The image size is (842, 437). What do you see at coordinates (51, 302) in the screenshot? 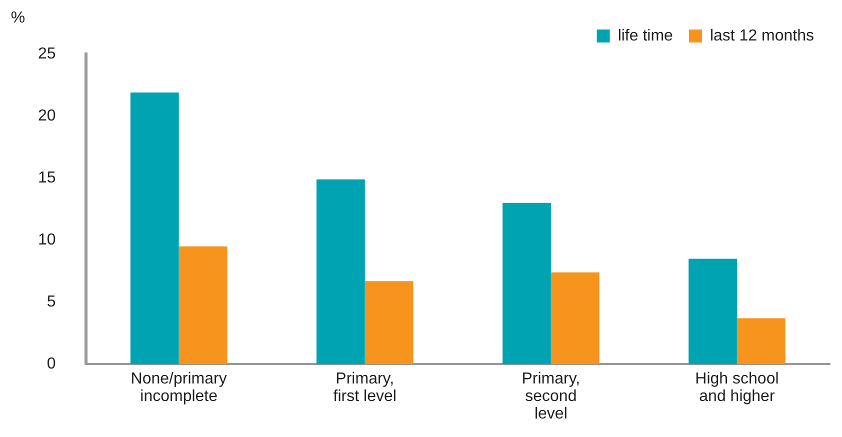
I see `y-tick-label: 5` at bounding box center [51, 302].